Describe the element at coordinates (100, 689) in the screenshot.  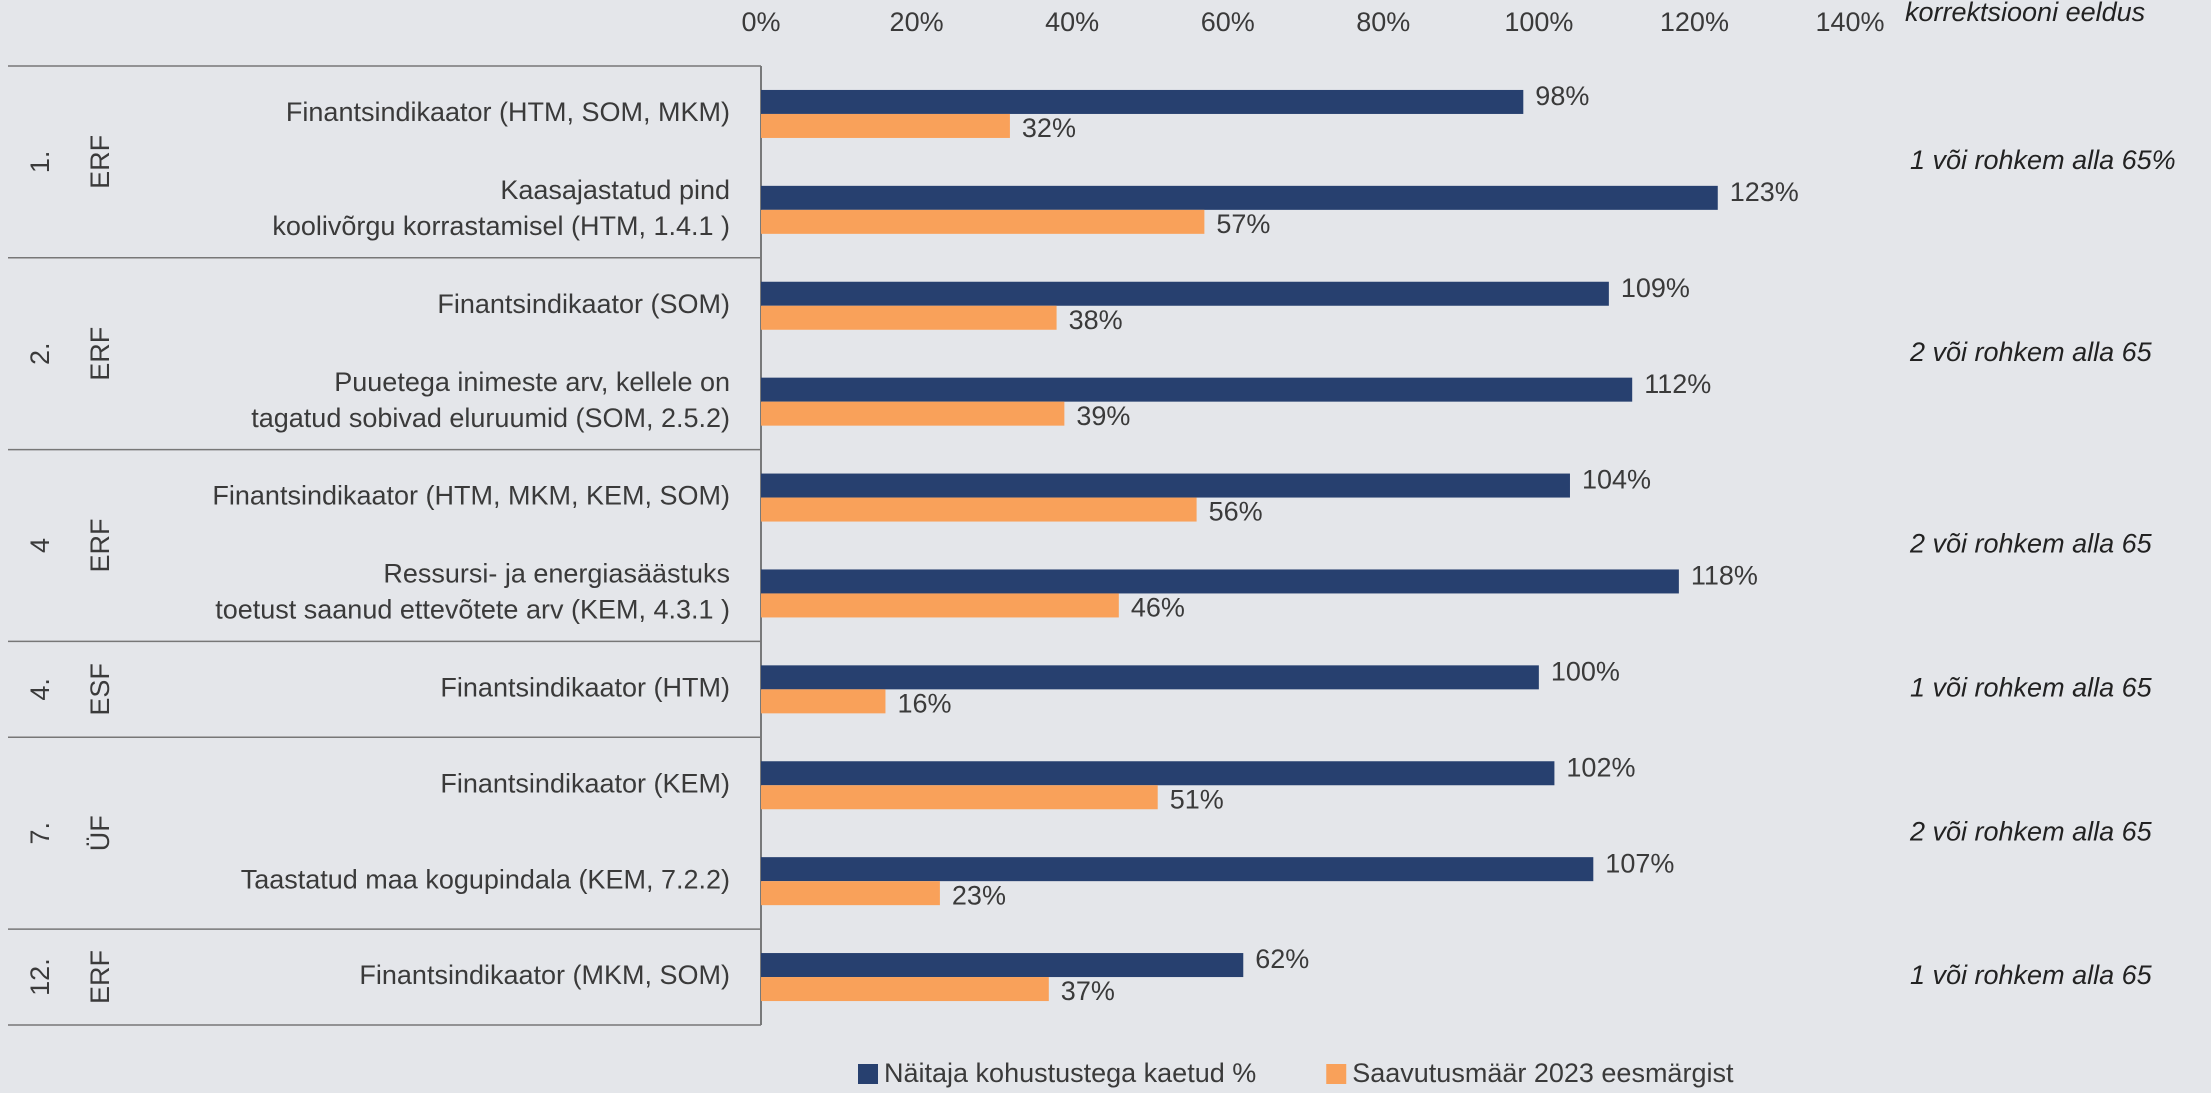
I see `group-fund: ESF` at that location.